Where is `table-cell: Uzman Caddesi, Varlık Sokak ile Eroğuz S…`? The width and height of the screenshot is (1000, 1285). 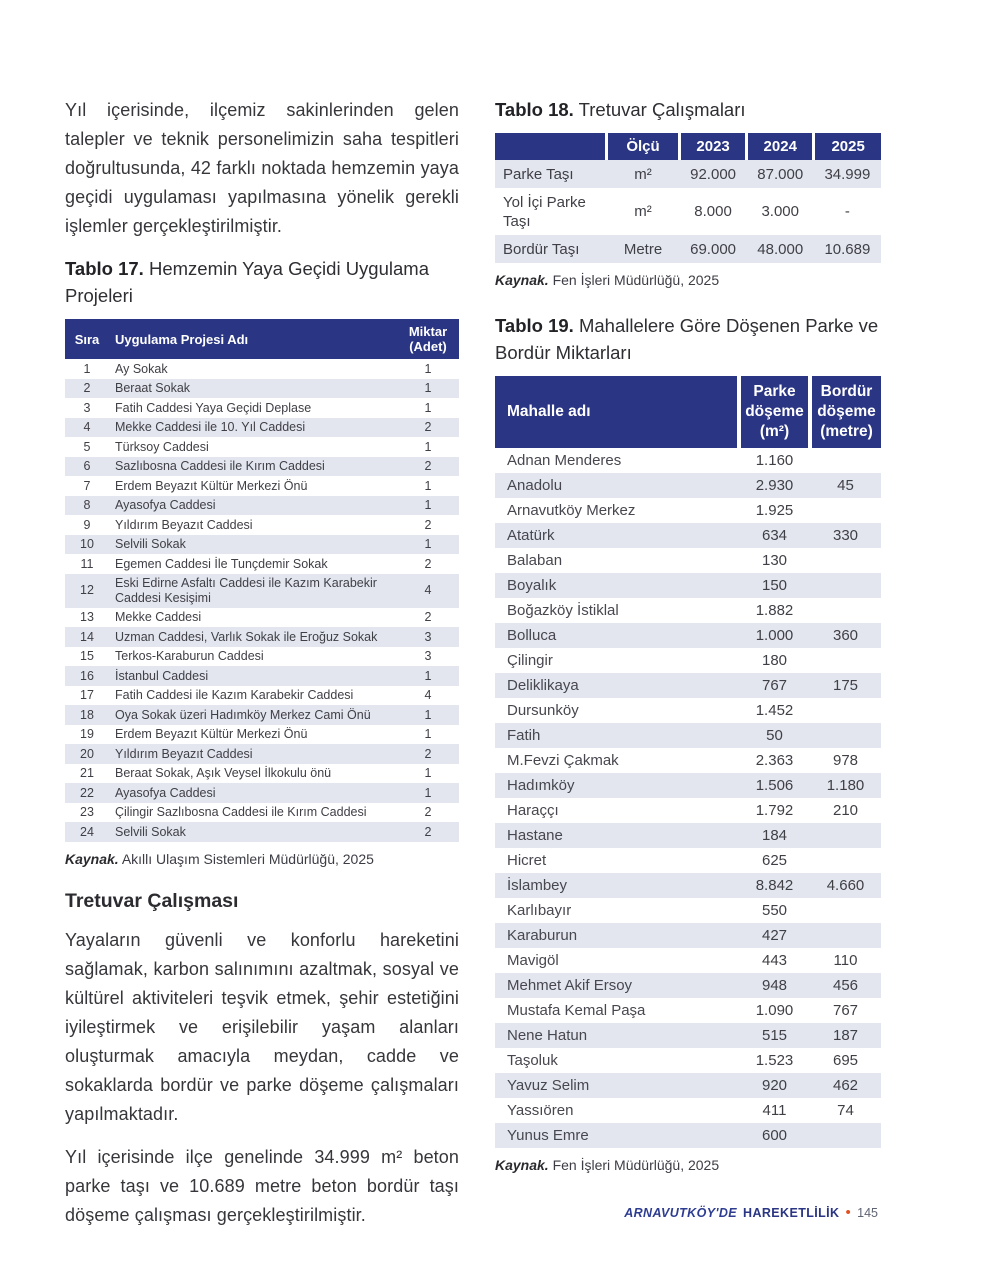 table-cell: Uzman Caddesi, Varlık Sokak ile Eroğuz S… is located at coordinates (253, 637).